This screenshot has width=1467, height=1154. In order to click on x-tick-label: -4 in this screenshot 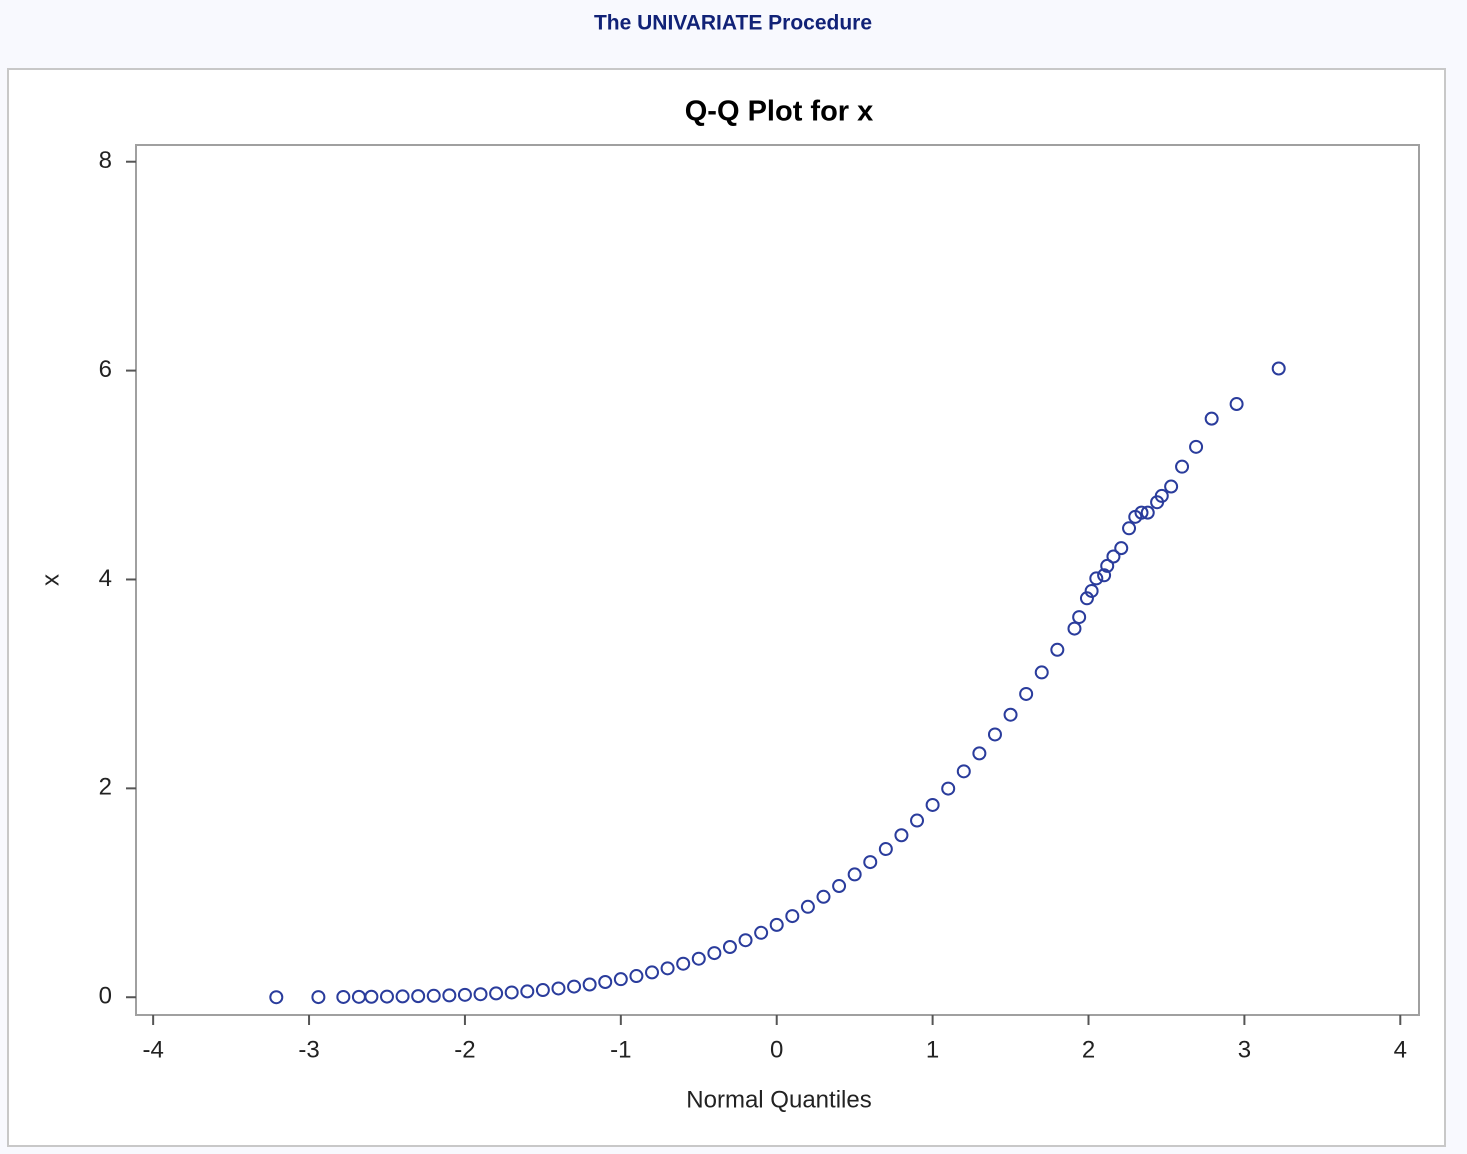, I will do `click(152, 1049)`.